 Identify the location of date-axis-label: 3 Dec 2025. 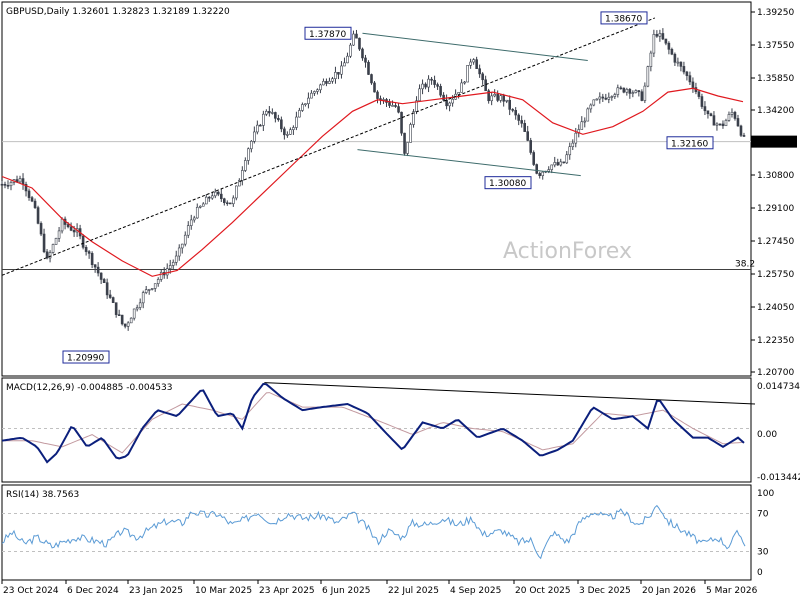
(605, 591).